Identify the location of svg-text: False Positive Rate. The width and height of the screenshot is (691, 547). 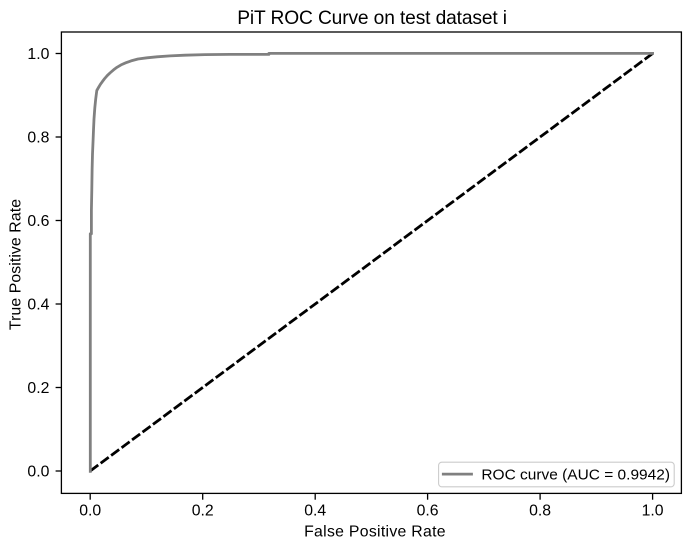
(375, 531).